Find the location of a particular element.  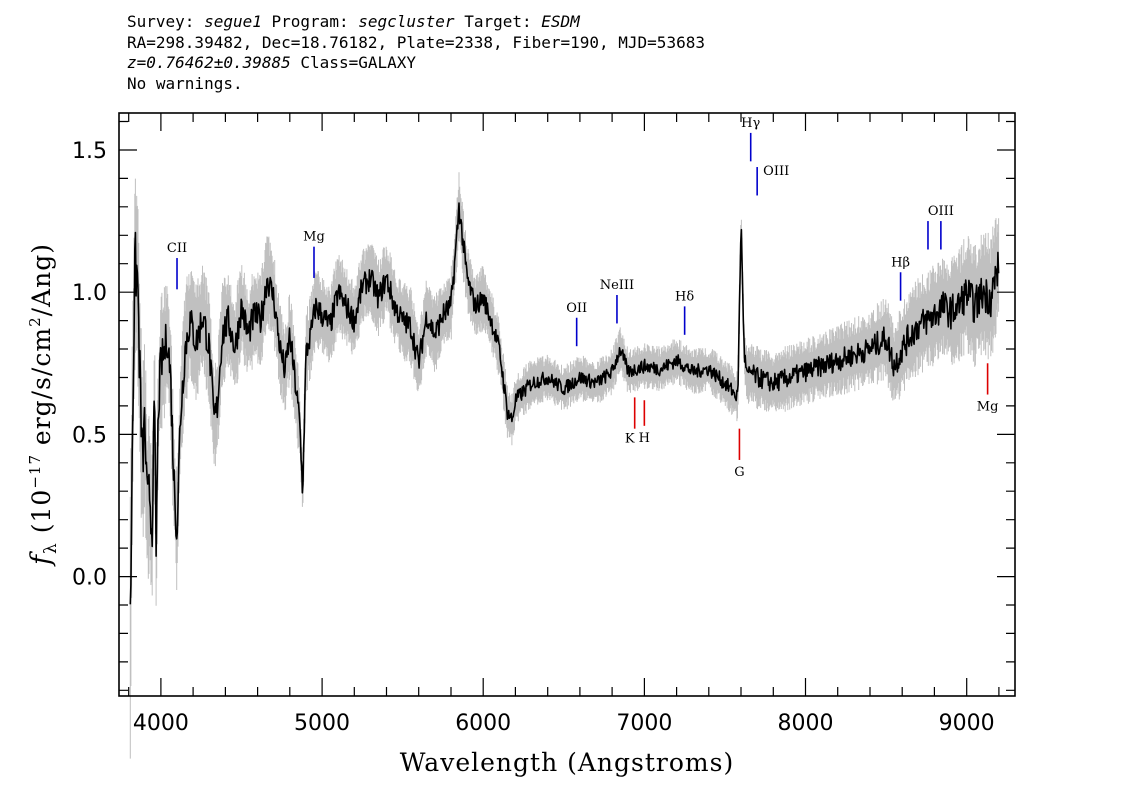

survey-label: Survey: is located at coordinates (161, 21).